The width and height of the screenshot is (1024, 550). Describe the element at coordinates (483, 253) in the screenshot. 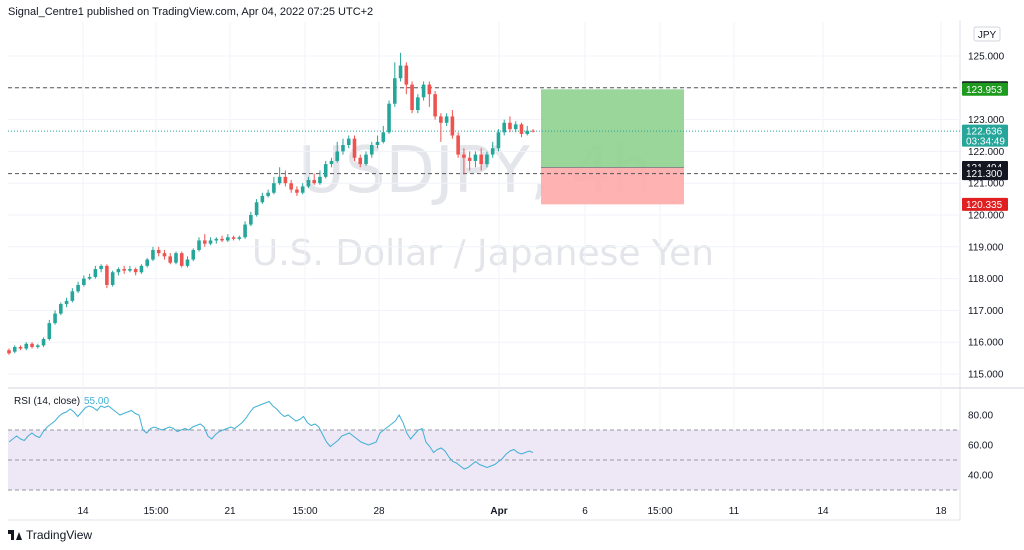

I see `watermark-description: U.S. Dollar / Japanese Yen` at that location.